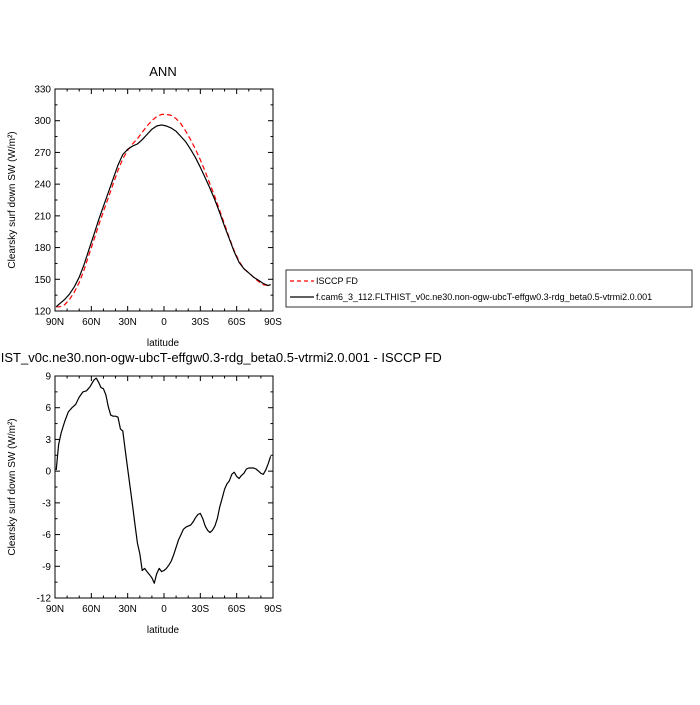 The image size is (700, 705). What do you see at coordinates (164, 322) in the screenshot?
I see `top-chart-xtick-label: 0` at bounding box center [164, 322].